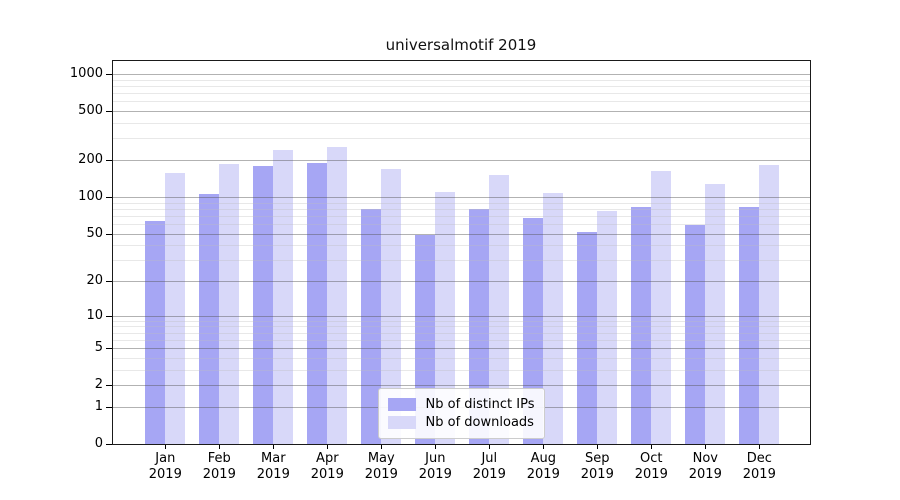 The height and width of the screenshot is (500, 900). What do you see at coordinates (490, 447) in the screenshot?
I see `x-tick-mark-jul` at bounding box center [490, 447].